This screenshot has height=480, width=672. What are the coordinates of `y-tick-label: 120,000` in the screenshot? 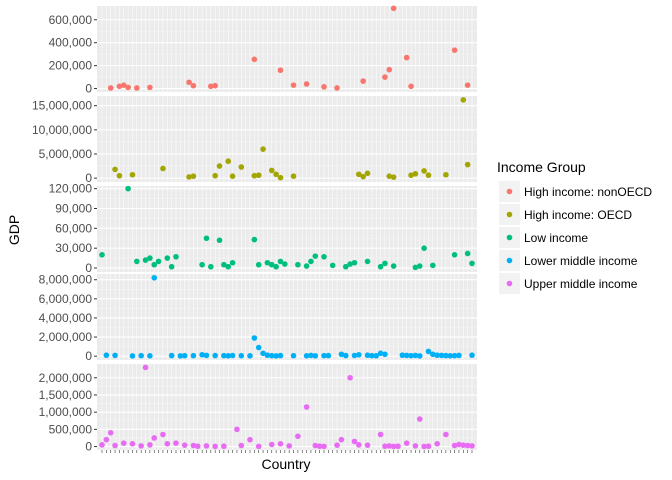 It's located at (71, 189).